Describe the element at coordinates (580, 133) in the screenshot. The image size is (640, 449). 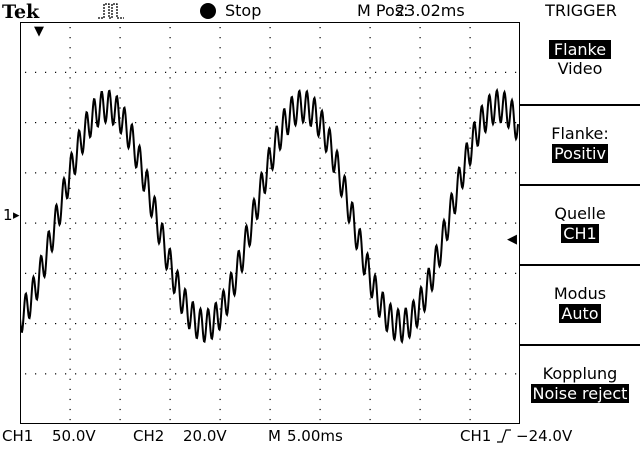
I see `slope-label: Flanke:` at that location.